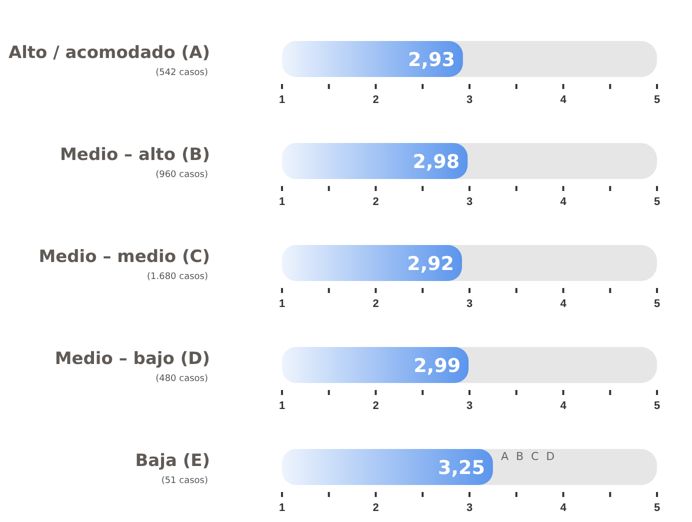  I want to click on data-label: 2,99, so click(437, 366).